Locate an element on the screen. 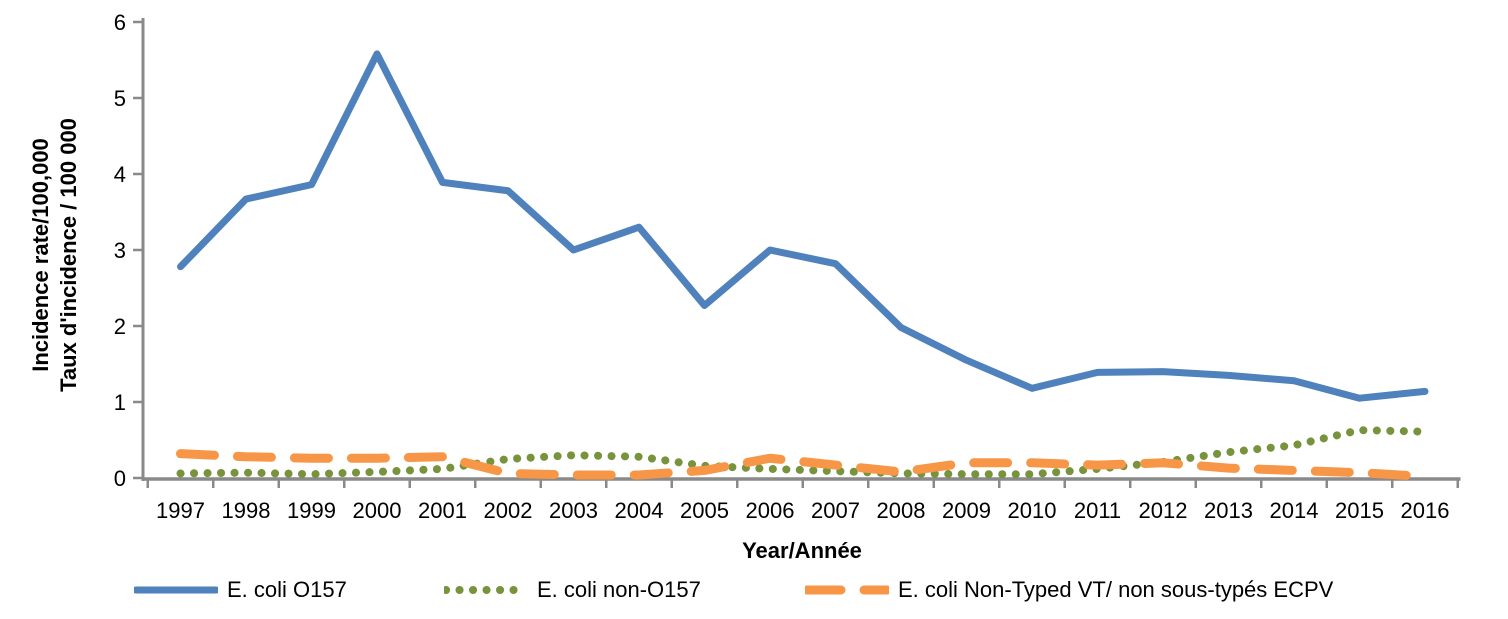  svg-text: 6 is located at coordinates (120, 22).